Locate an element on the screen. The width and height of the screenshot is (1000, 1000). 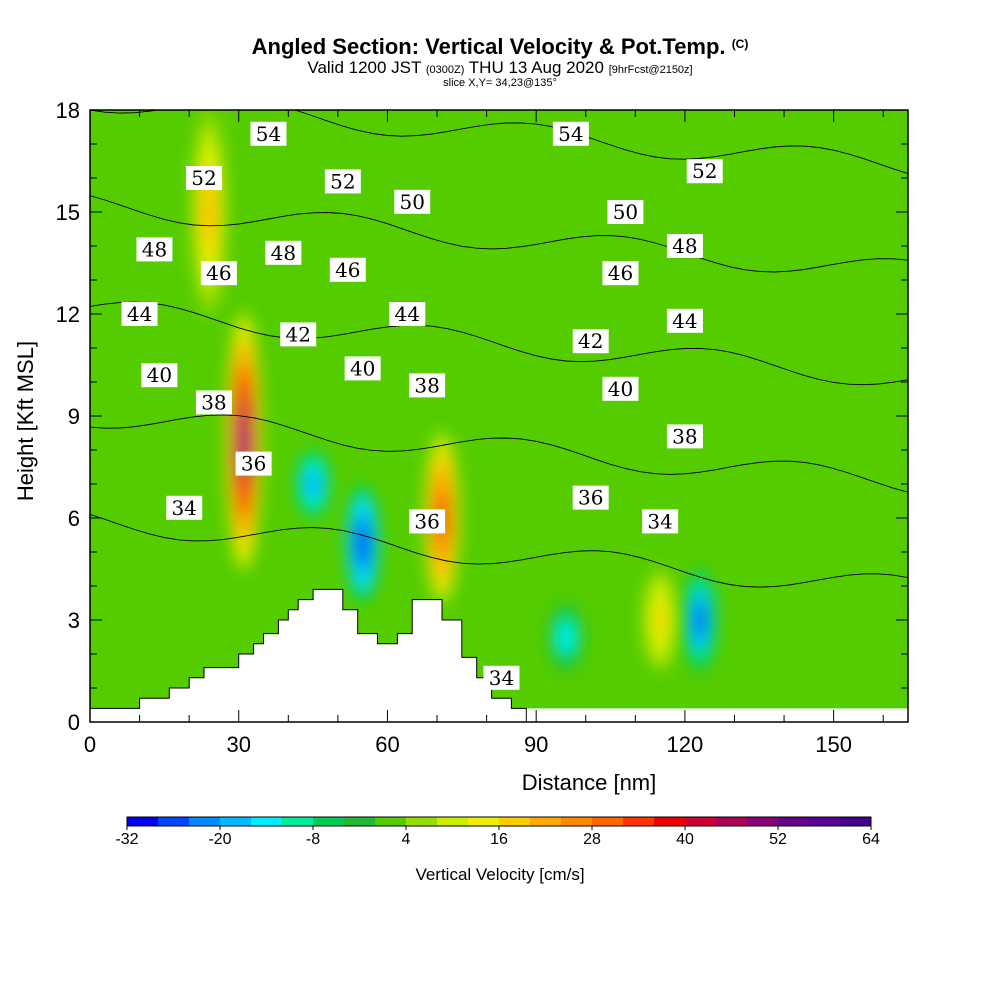
colorbar-tick-label: 64 is located at coordinates (871, 839).